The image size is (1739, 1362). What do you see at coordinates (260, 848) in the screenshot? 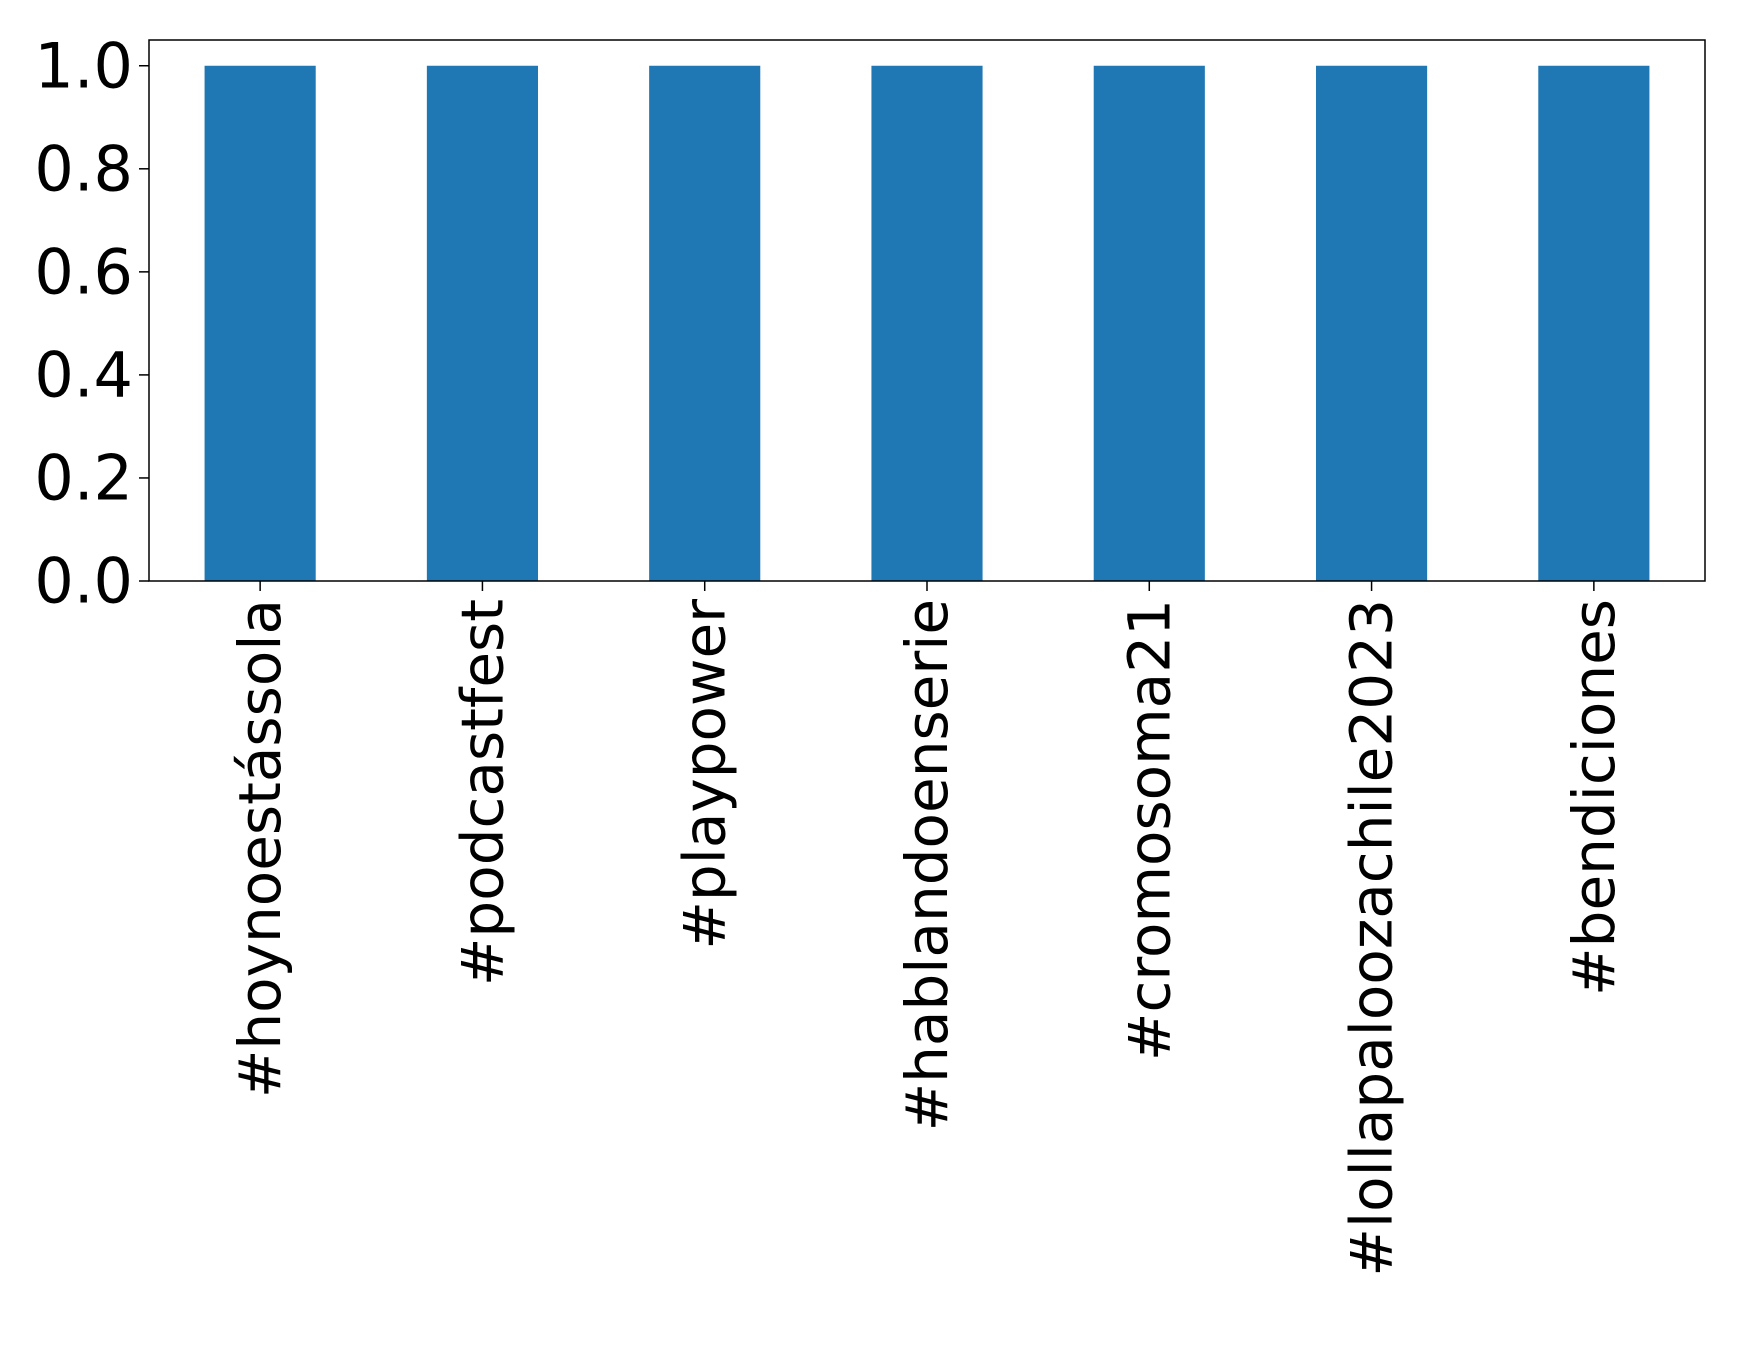
I see `x-tick-label: #hoynoestássola` at bounding box center [260, 848].